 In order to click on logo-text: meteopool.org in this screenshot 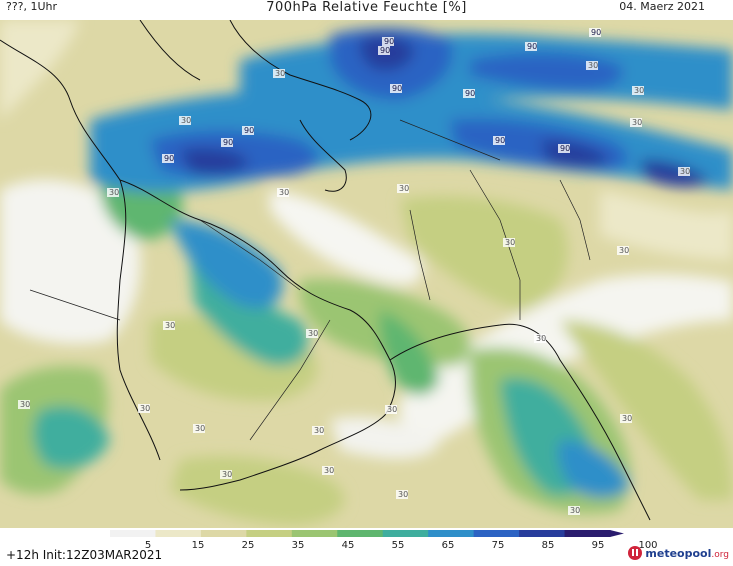, I will do `click(687, 553)`.